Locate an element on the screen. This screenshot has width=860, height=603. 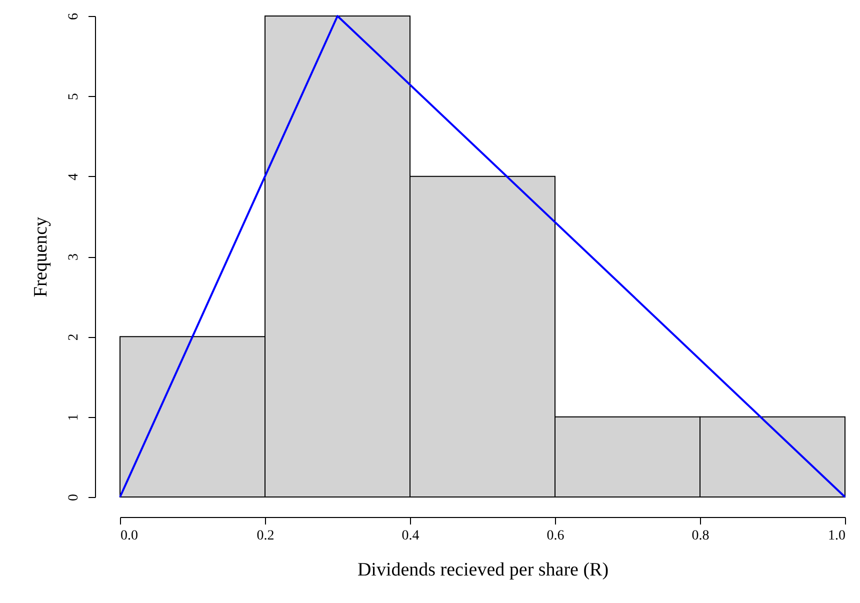
y-tick-label: 0 is located at coordinates (74, 497).